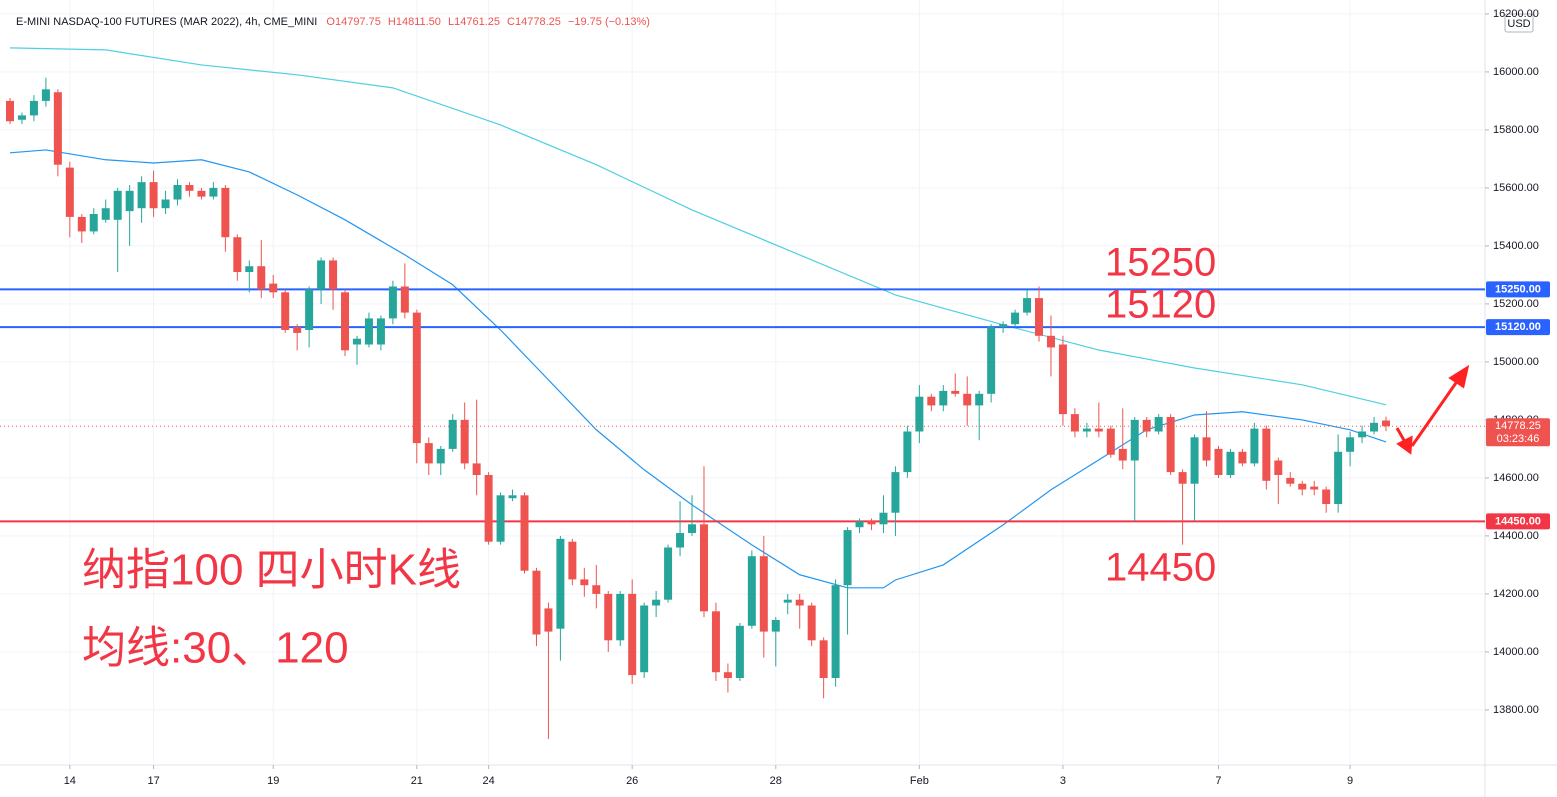 This screenshot has width=1557, height=797. What do you see at coordinates (1516, 362) in the screenshot?
I see `y-tick-label: 15000.00` at bounding box center [1516, 362].